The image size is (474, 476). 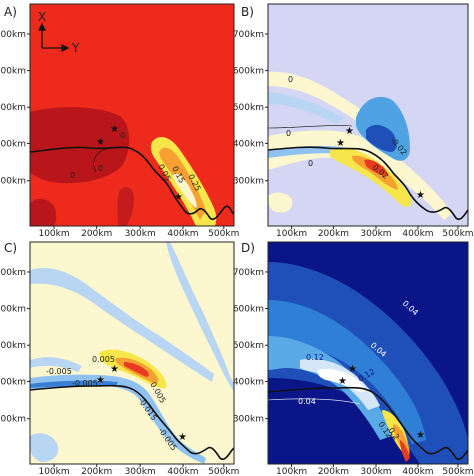 What do you see at coordinates (125, 206) in the screenshot?
I see `panel-a-dark-small-region` at bounding box center [125, 206].